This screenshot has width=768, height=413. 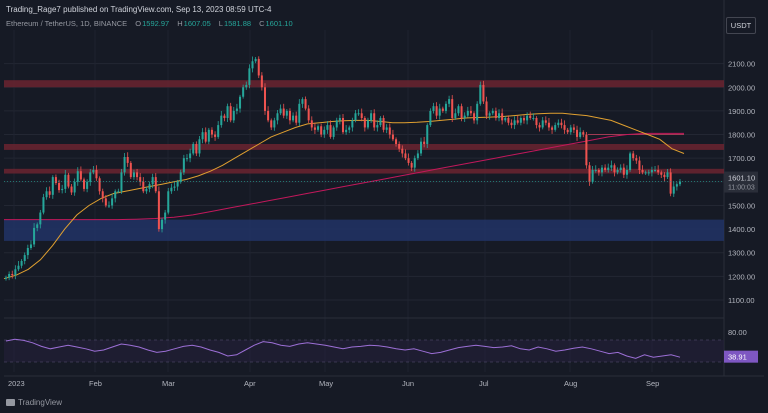 What do you see at coordinates (737, 357) in the screenshot?
I see `rsi-value-label: 38.91` at bounding box center [737, 357].